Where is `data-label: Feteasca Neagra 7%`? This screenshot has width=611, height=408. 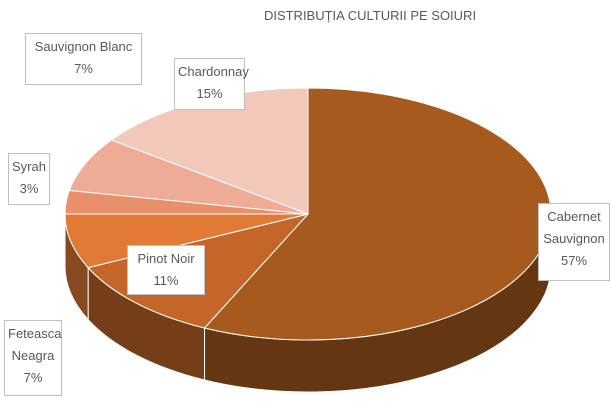 data-label: Feteasca Neagra 7% is located at coordinates (33, 358).